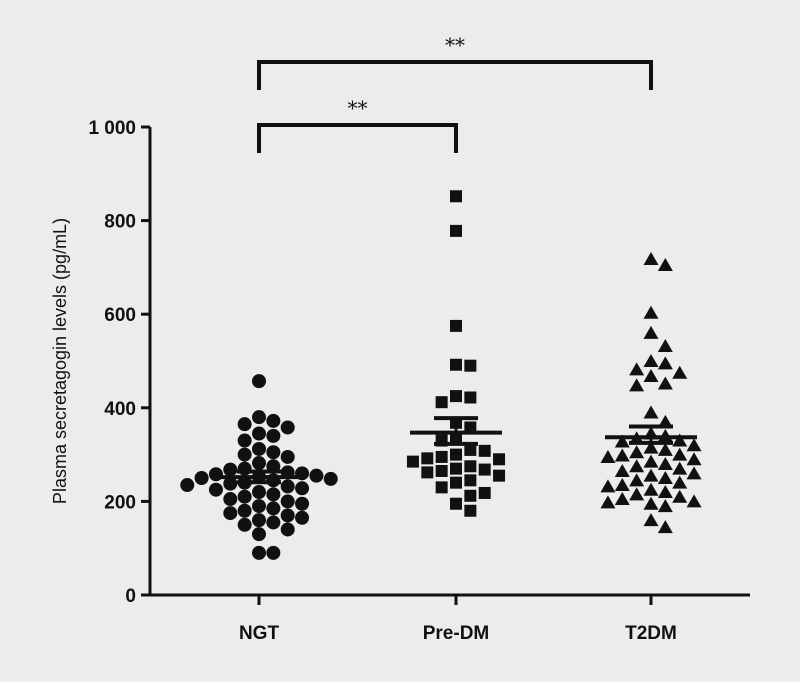 Image resolution: width=800 pixels, height=682 pixels. I want to click on x-tick-label: Pre-DM, so click(456, 633).